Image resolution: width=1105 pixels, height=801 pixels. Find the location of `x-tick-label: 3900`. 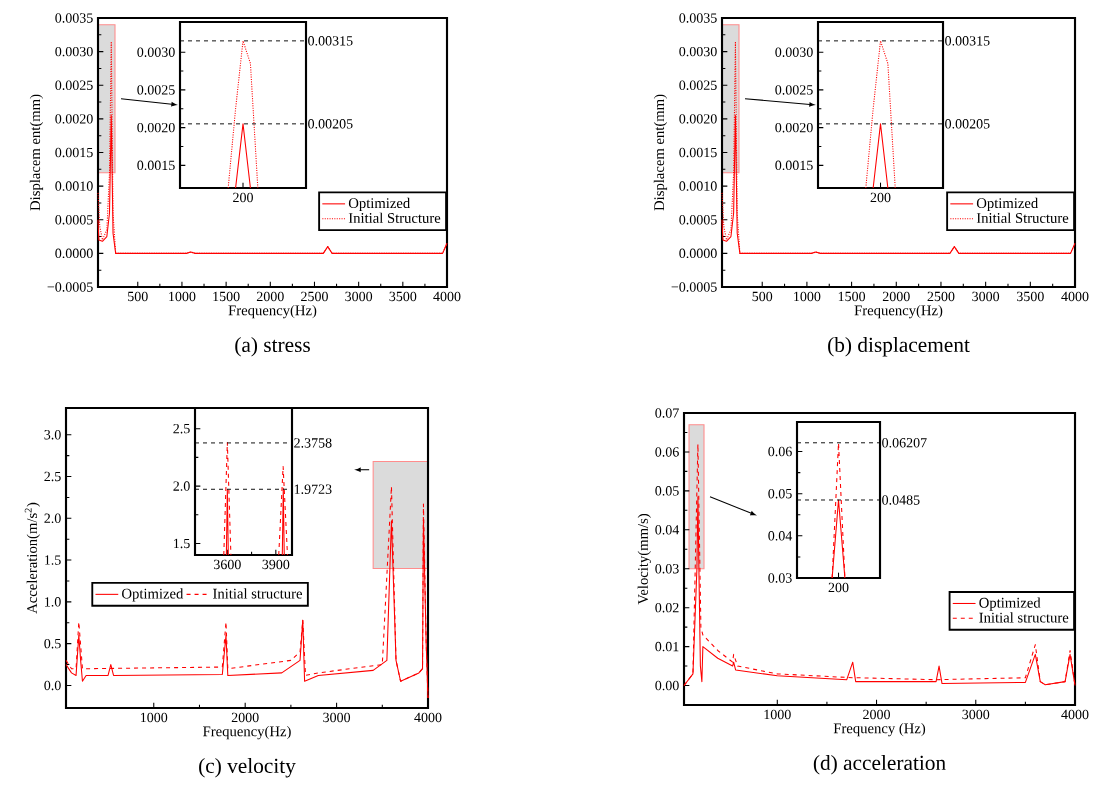

x-tick-label: 3900 is located at coordinates (276, 564).